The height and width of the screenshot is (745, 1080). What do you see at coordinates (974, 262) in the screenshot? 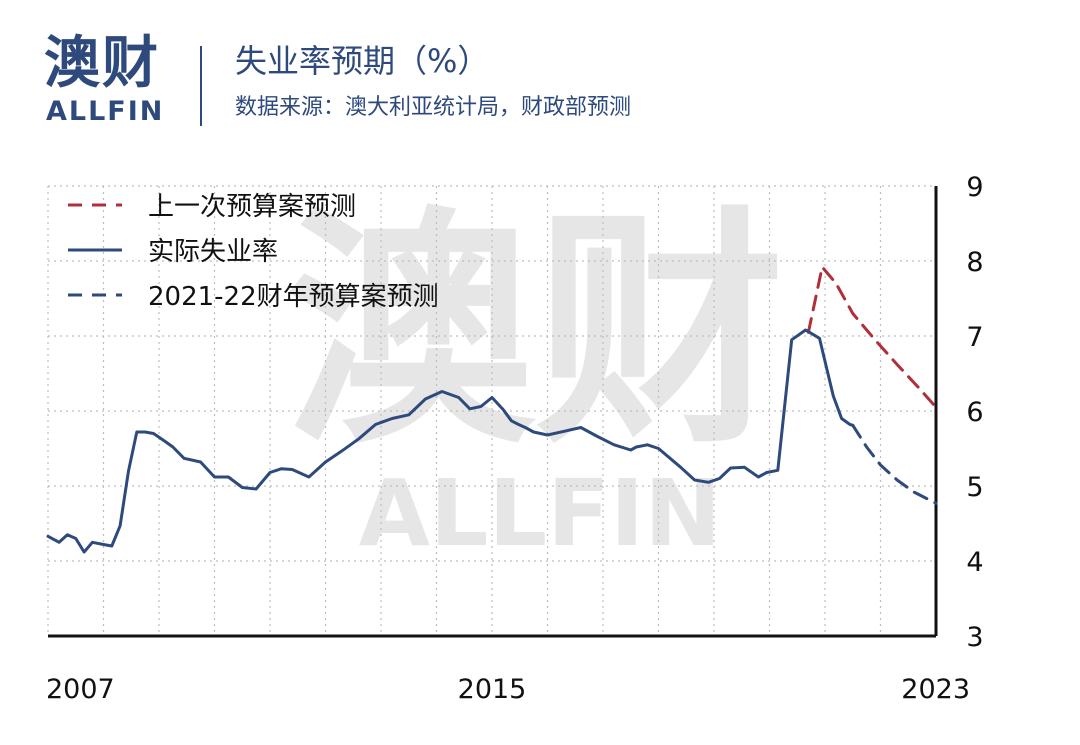
I see `y-tick-label-8: 8` at bounding box center [974, 262].